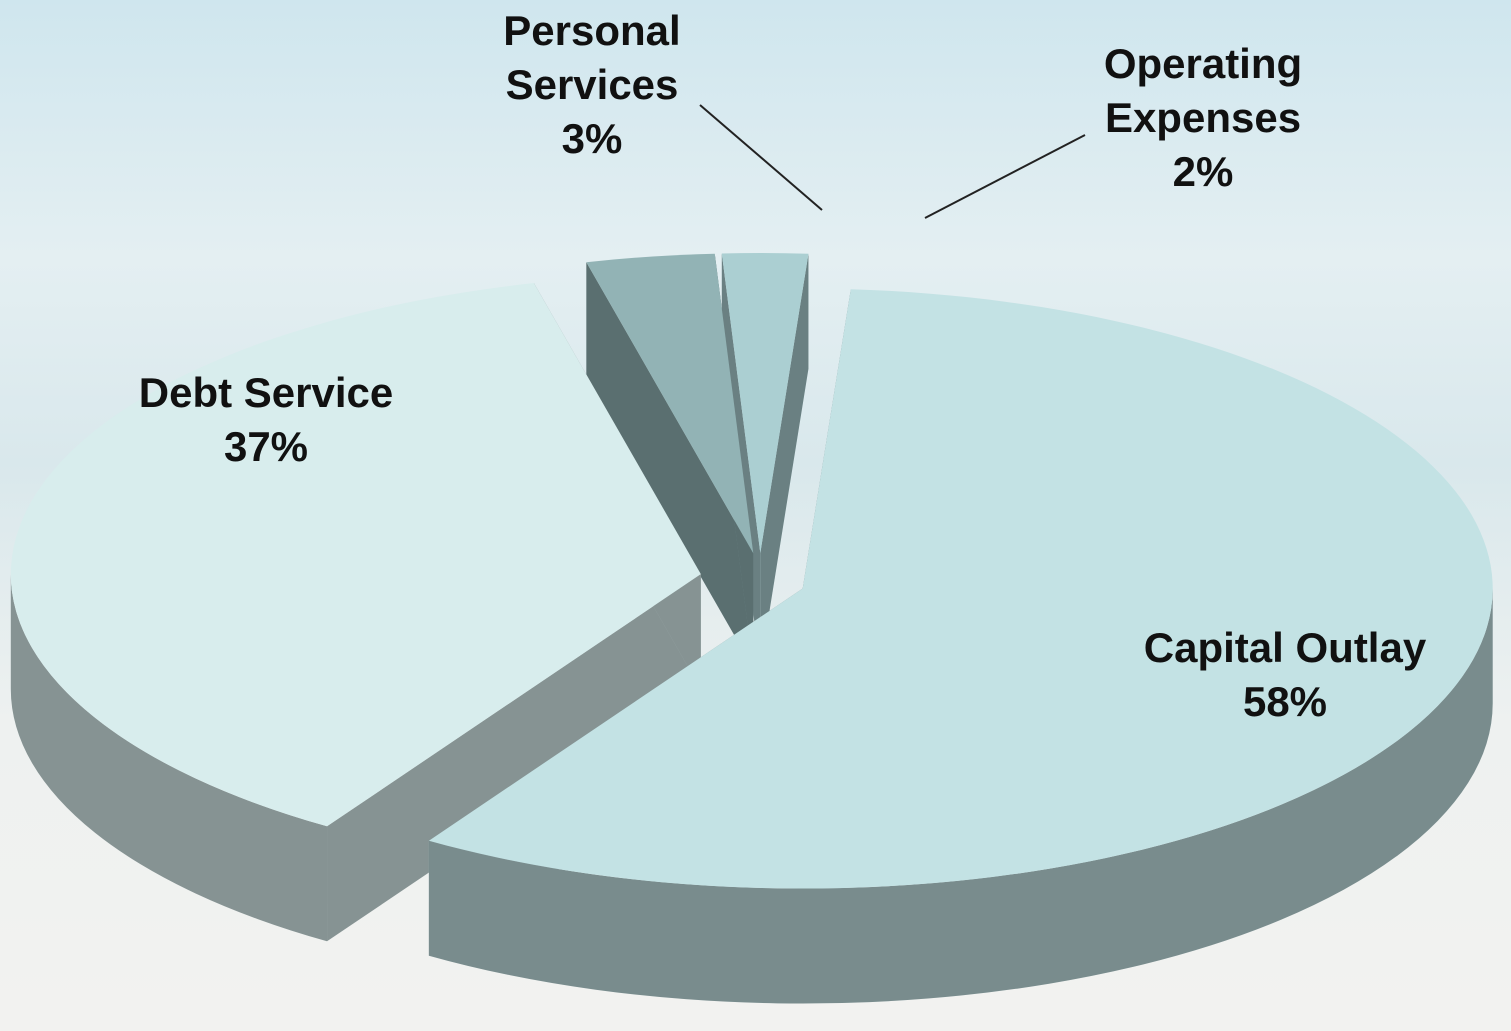 This screenshot has width=1511, height=1031. What do you see at coordinates (1285, 701) in the screenshot?
I see `value-label: 58%` at bounding box center [1285, 701].